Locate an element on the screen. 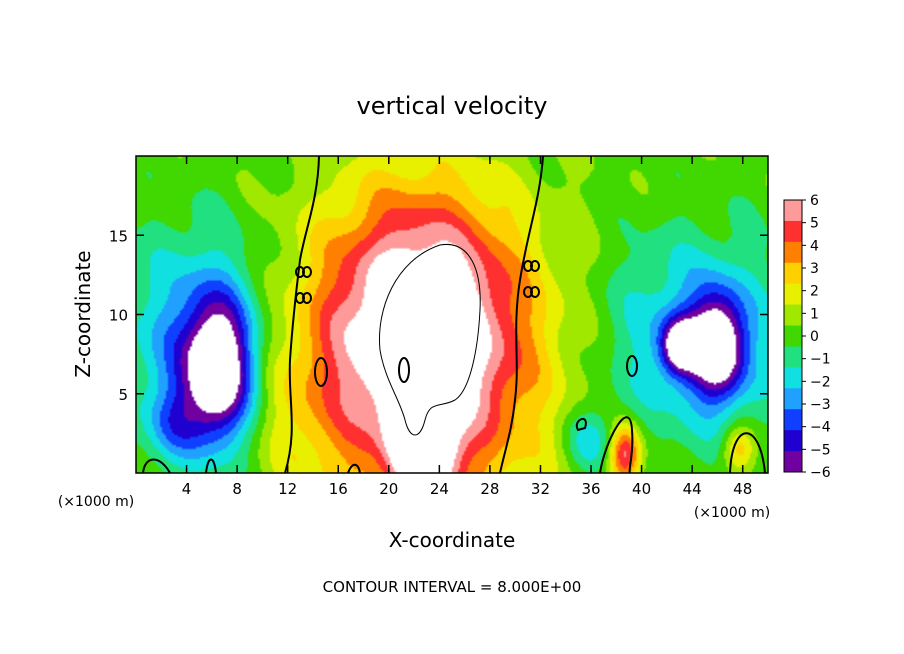 This screenshot has height=654, width=904. colorbar-tick-label: −5 is located at coordinates (820, 450).